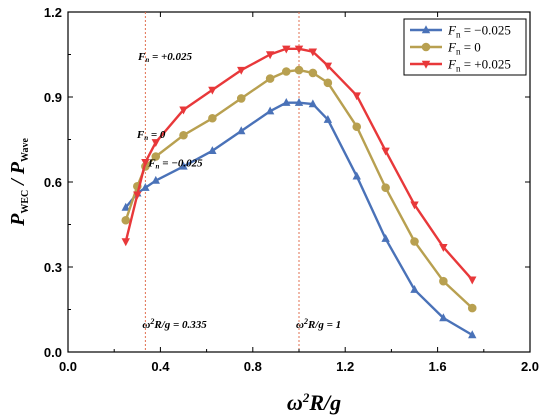 Image resolution: width=550 pixels, height=418 pixels. What do you see at coordinates (445, 48) in the screenshot?
I see `legend-entry: Fn = 0` at bounding box center [445, 48].